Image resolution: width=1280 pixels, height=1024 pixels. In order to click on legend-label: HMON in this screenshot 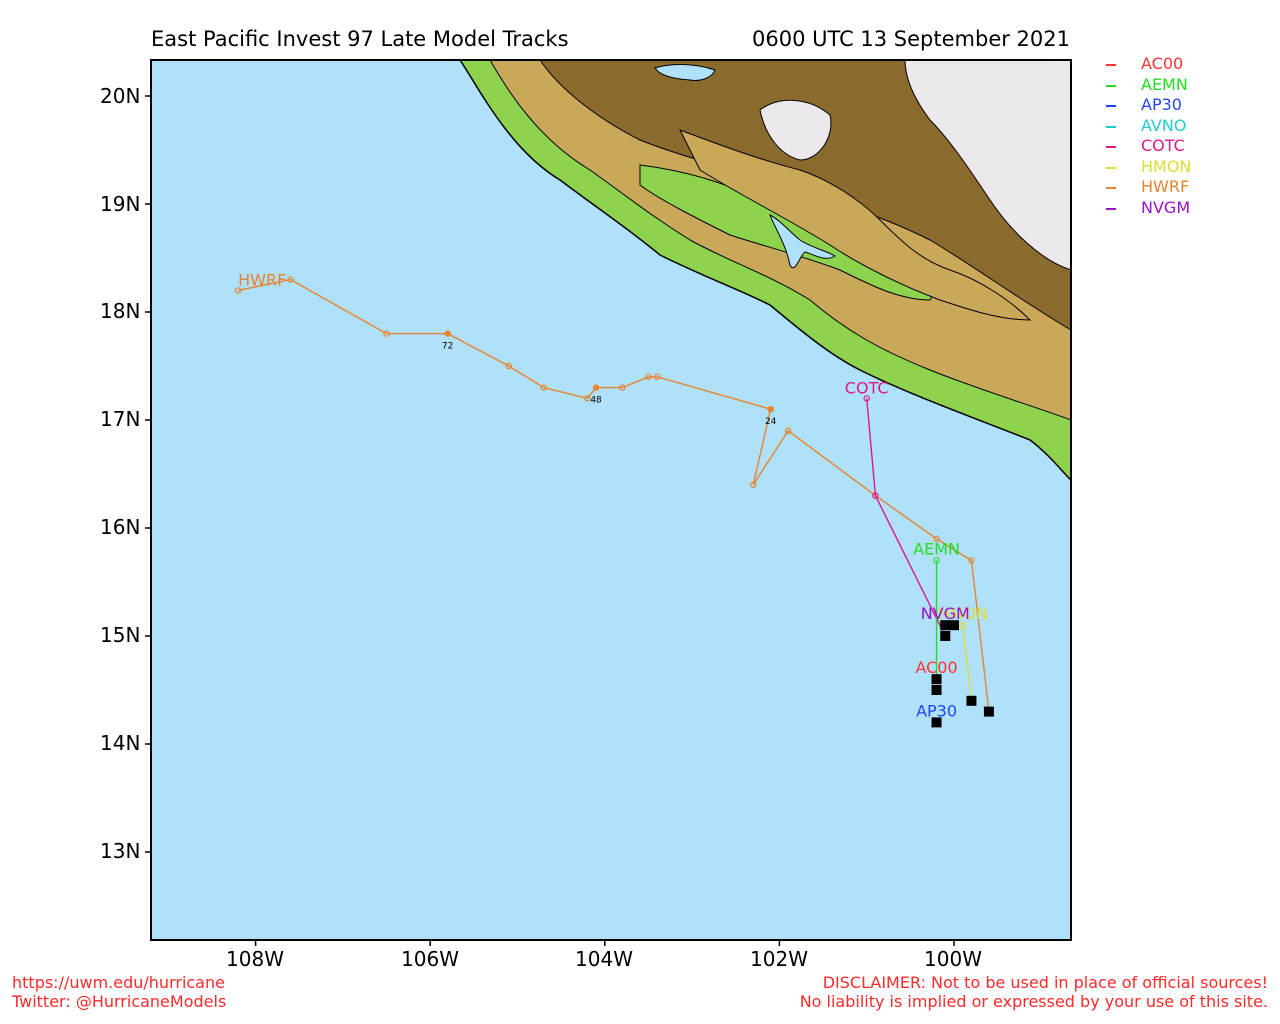, I will do `click(1166, 166)`.